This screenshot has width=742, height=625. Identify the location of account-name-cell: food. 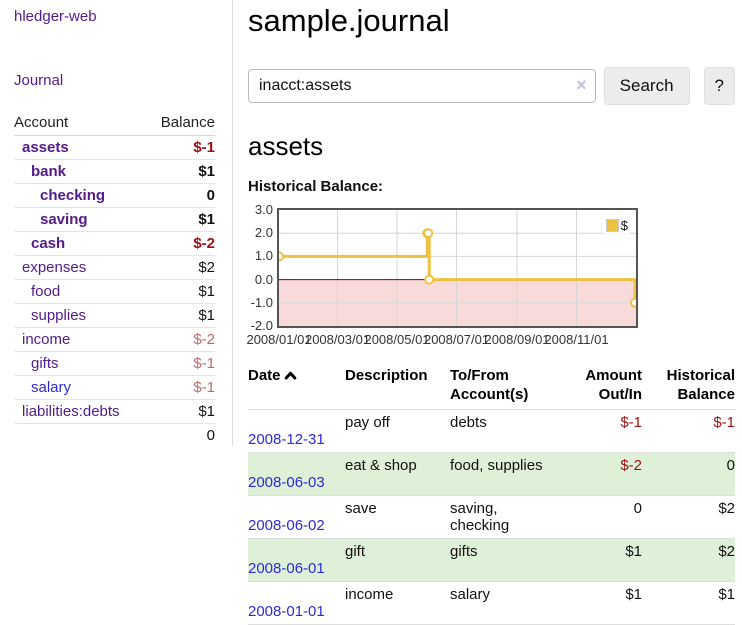
(80, 291).